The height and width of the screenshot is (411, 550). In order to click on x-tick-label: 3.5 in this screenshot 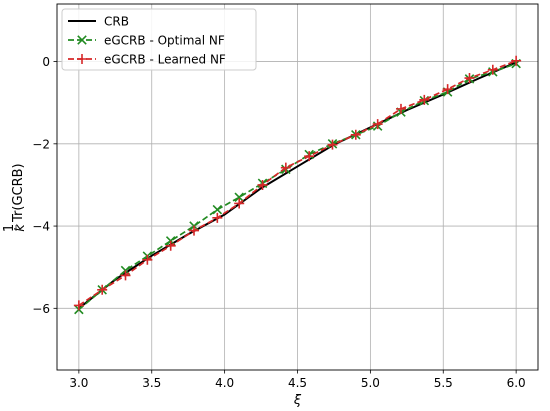, I will do `click(151, 383)`.